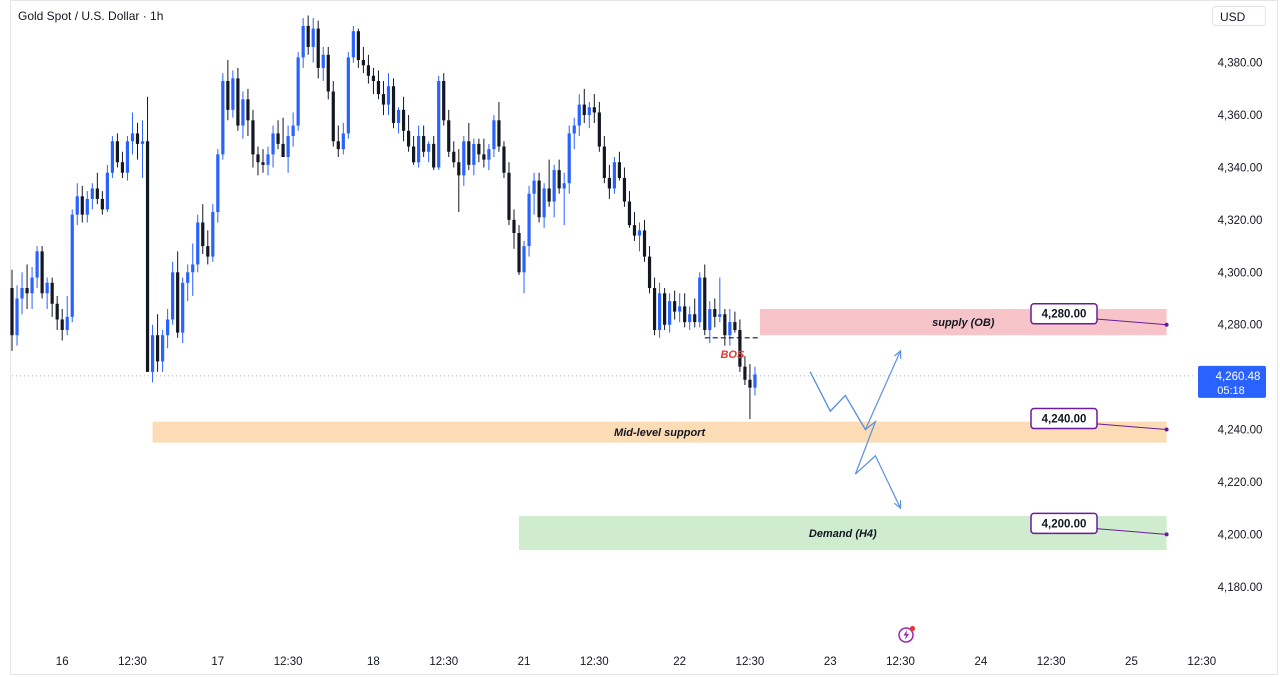 The width and height of the screenshot is (1280, 677). Describe the element at coordinates (1231, 391) in the screenshot. I see `countdown-timer: 05:18` at that location.